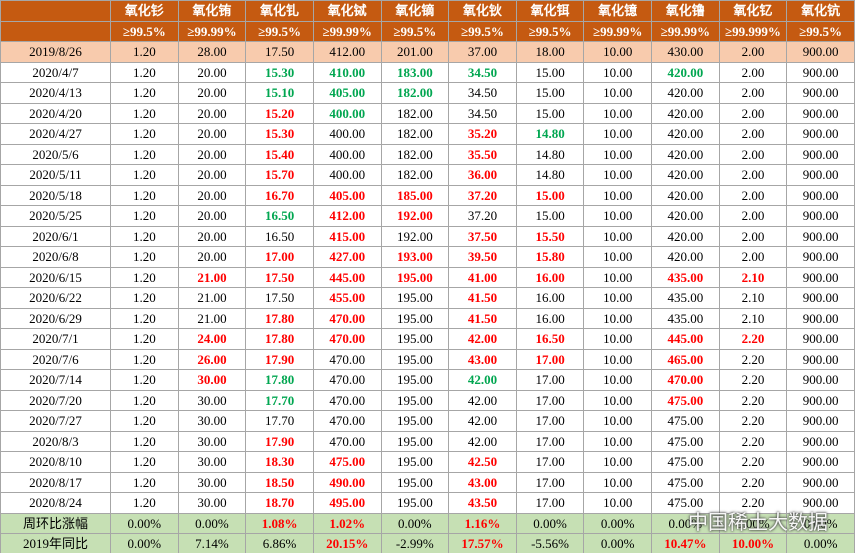  What do you see at coordinates (753, 543) in the screenshot?
I see `cell: 10.00%` at bounding box center [753, 543].